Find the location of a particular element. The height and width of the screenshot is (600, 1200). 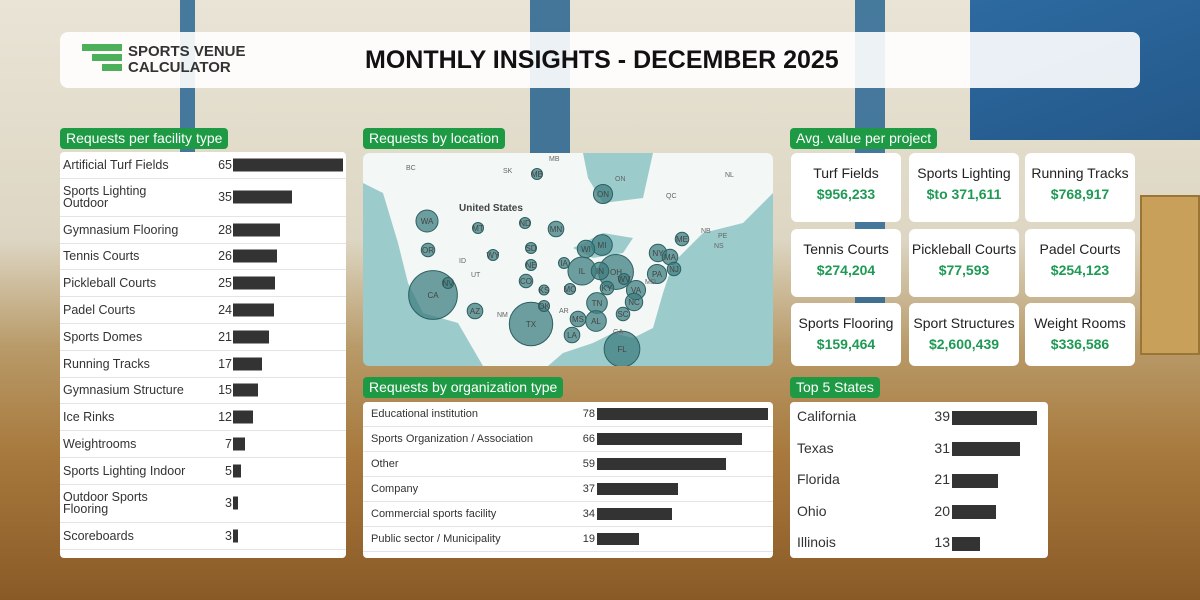

state-count: 13 is located at coordinates (942, 542).